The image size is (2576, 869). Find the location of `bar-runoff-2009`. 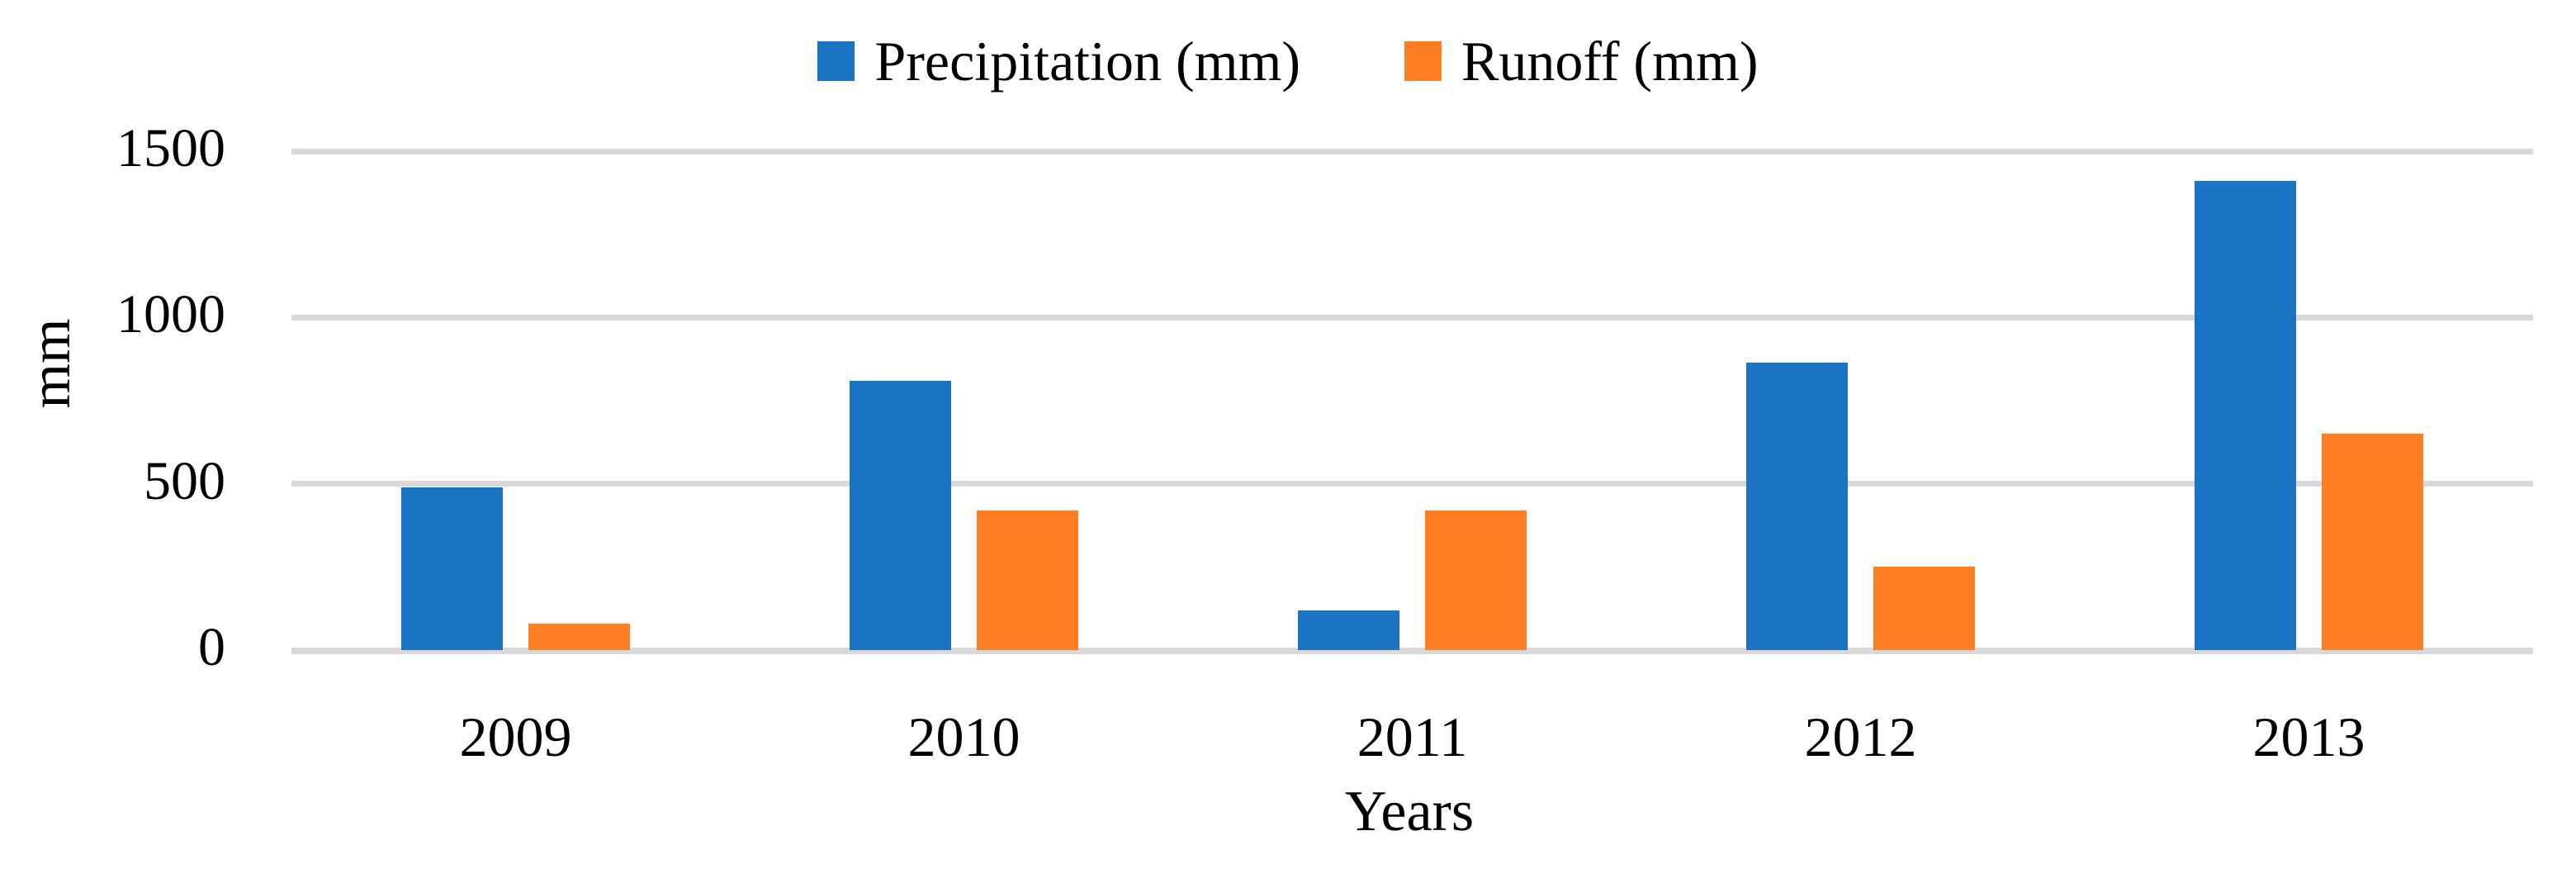

bar-runoff-2009 is located at coordinates (579, 636).